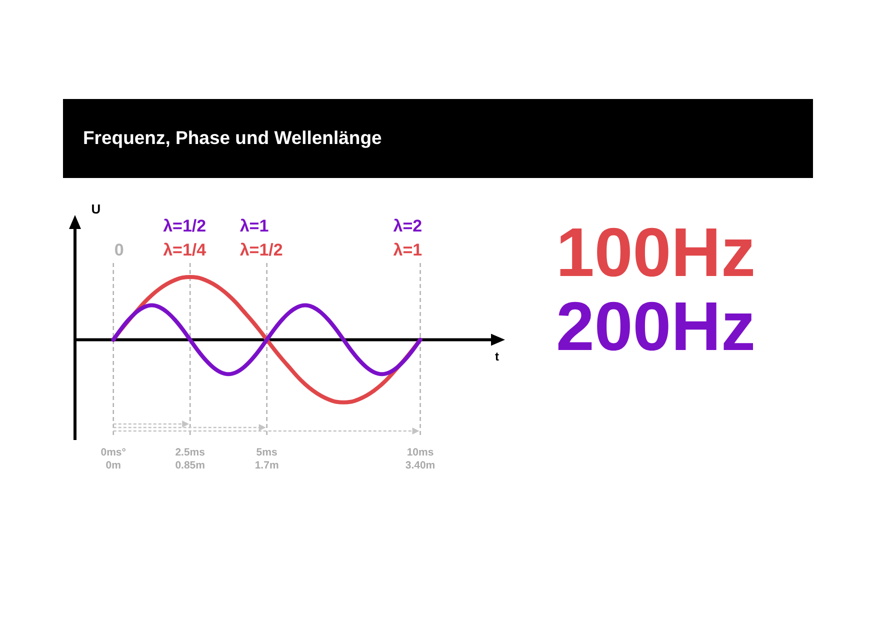  Describe the element at coordinates (113, 465) in the screenshot. I see `x2-tick-label: 0m` at that location.